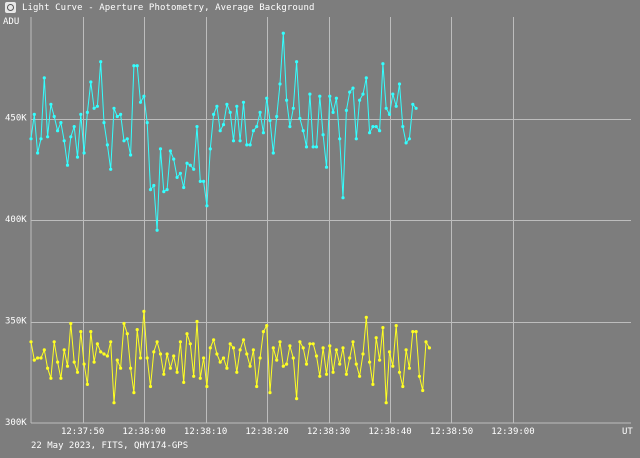 The width and height of the screenshot is (640, 458). Describe the element at coordinates (16, 119) in the screenshot. I see `y-tick-label: 450K` at that location.